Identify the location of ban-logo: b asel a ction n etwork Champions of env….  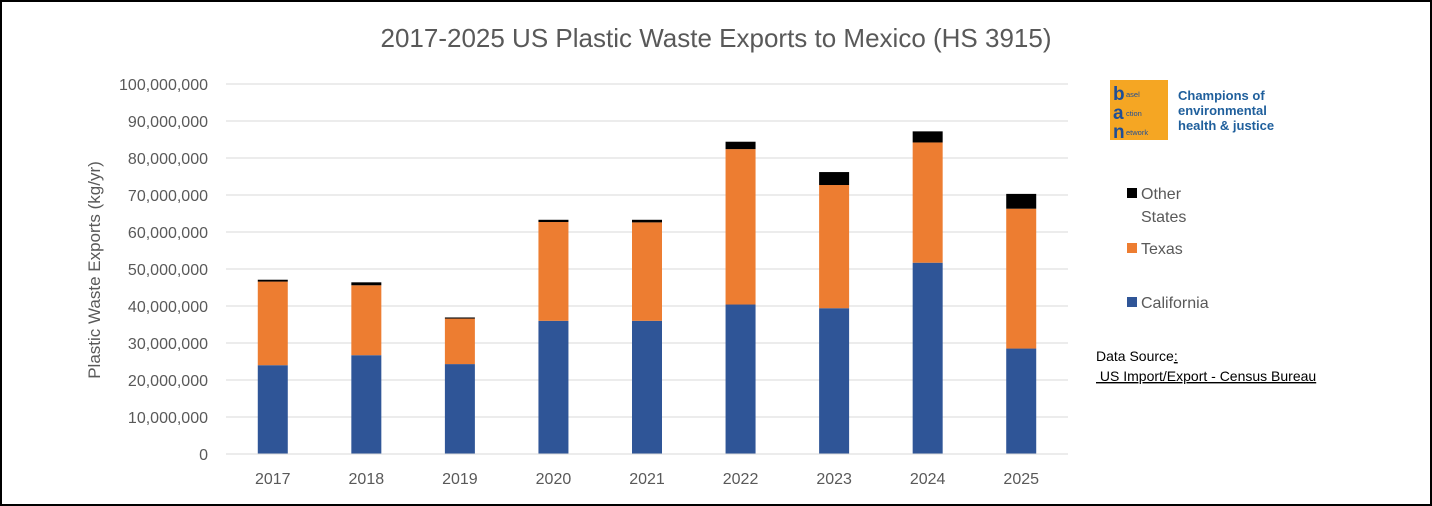
(1192, 111).